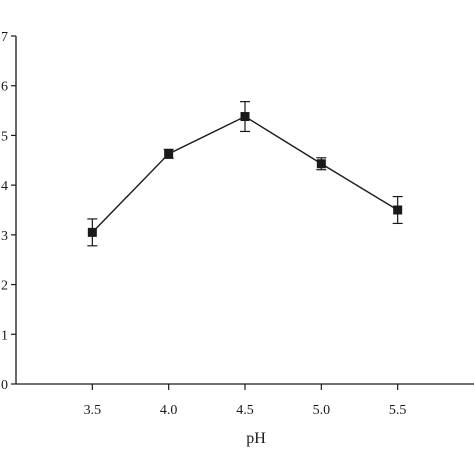 The height and width of the screenshot is (474, 474). What do you see at coordinates (4, 186) in the screenshot?
I see `y-tick-label: 4` at bounding box center [4, 186].